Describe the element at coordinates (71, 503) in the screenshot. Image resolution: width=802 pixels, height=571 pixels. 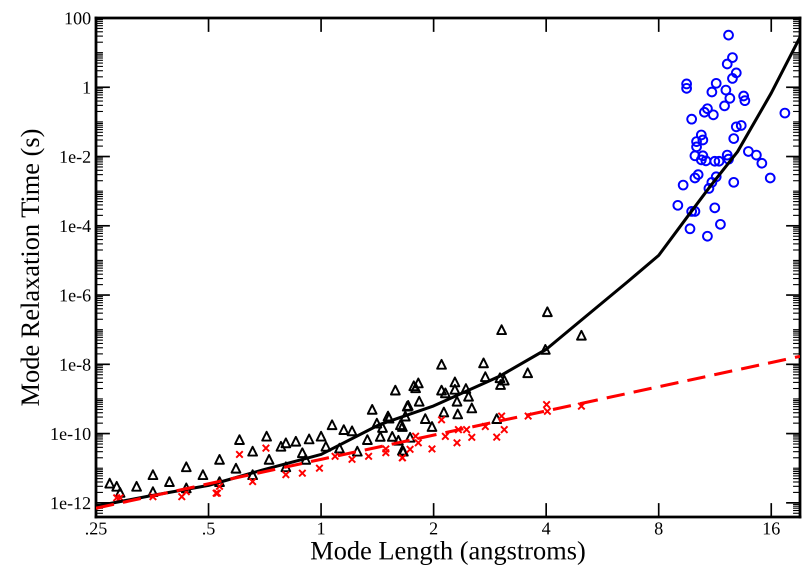
I see `y-tick-label: 1e-12` at that location.